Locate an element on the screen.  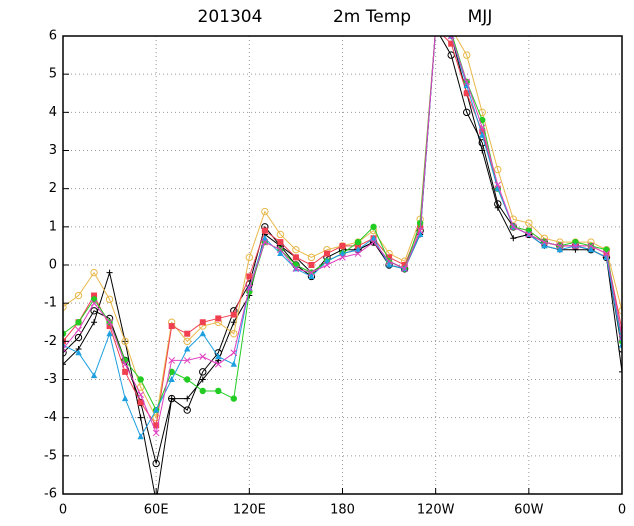
y-tick-label: 4 is located at coordinates (53, 112).